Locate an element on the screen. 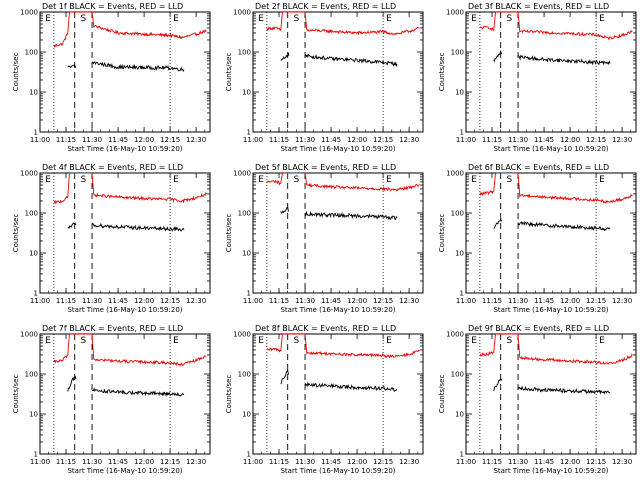 The height and width of the screenshot is (480, 640). panel-title: Det 7f BLACK = Events, RED = LLD is located at coordinates (112, 328).